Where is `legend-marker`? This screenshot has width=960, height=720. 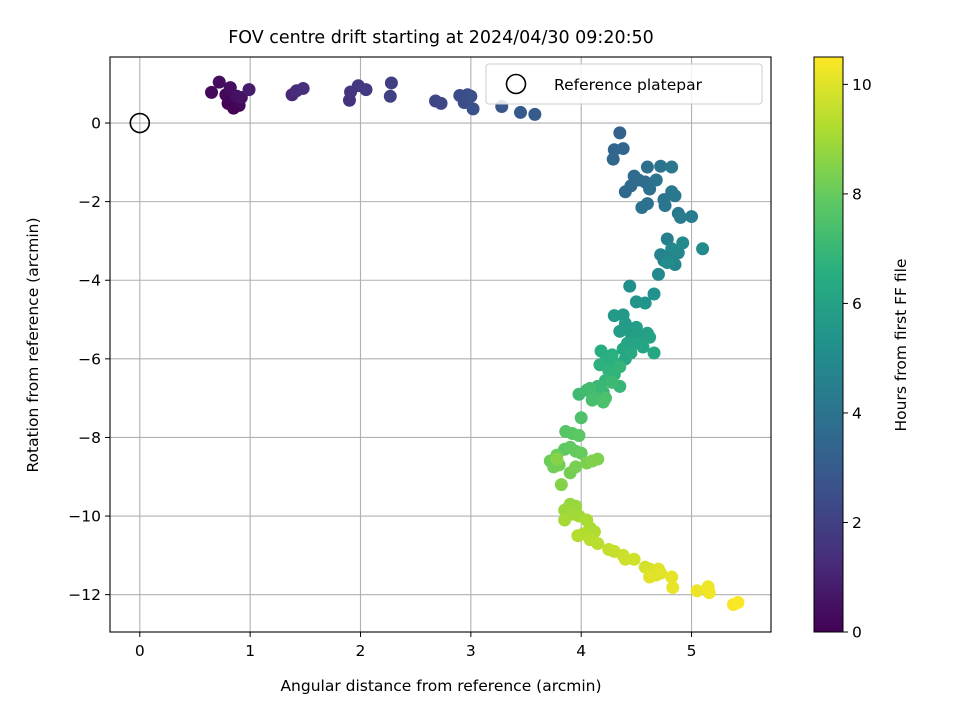
legend-marker is located at coordinates (516, 84).